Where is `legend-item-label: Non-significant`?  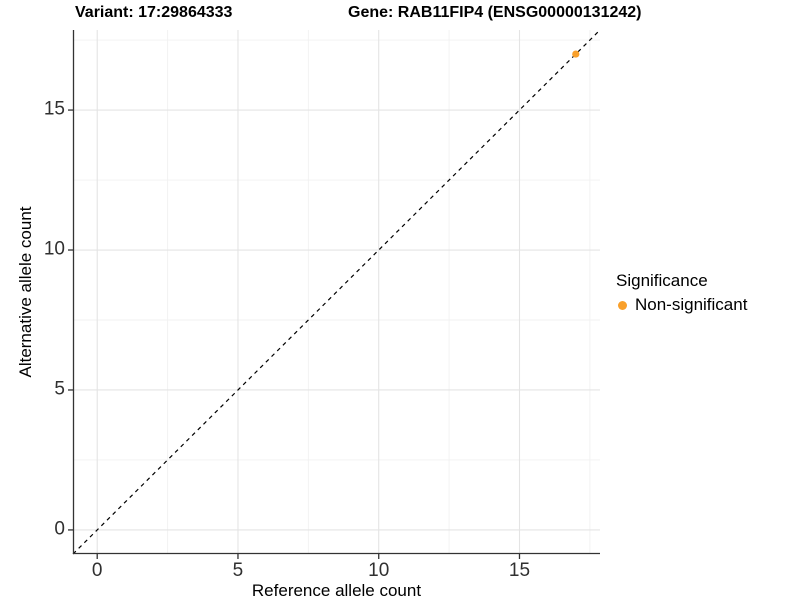
legend-item-label: Non-significant is located at coordinates (691, 304).